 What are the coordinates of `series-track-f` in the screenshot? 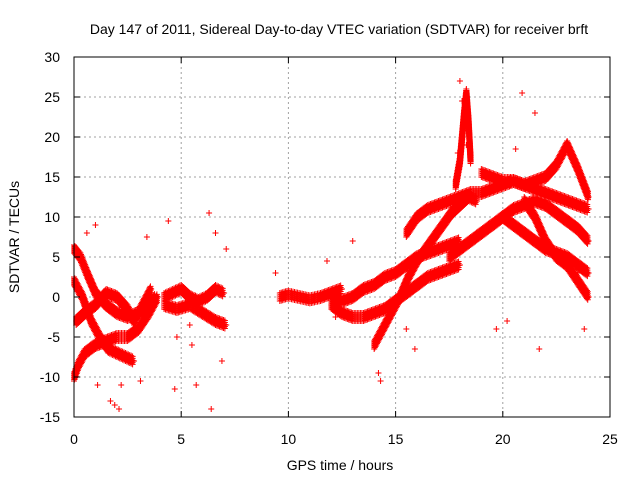 It's located at (194, 315).